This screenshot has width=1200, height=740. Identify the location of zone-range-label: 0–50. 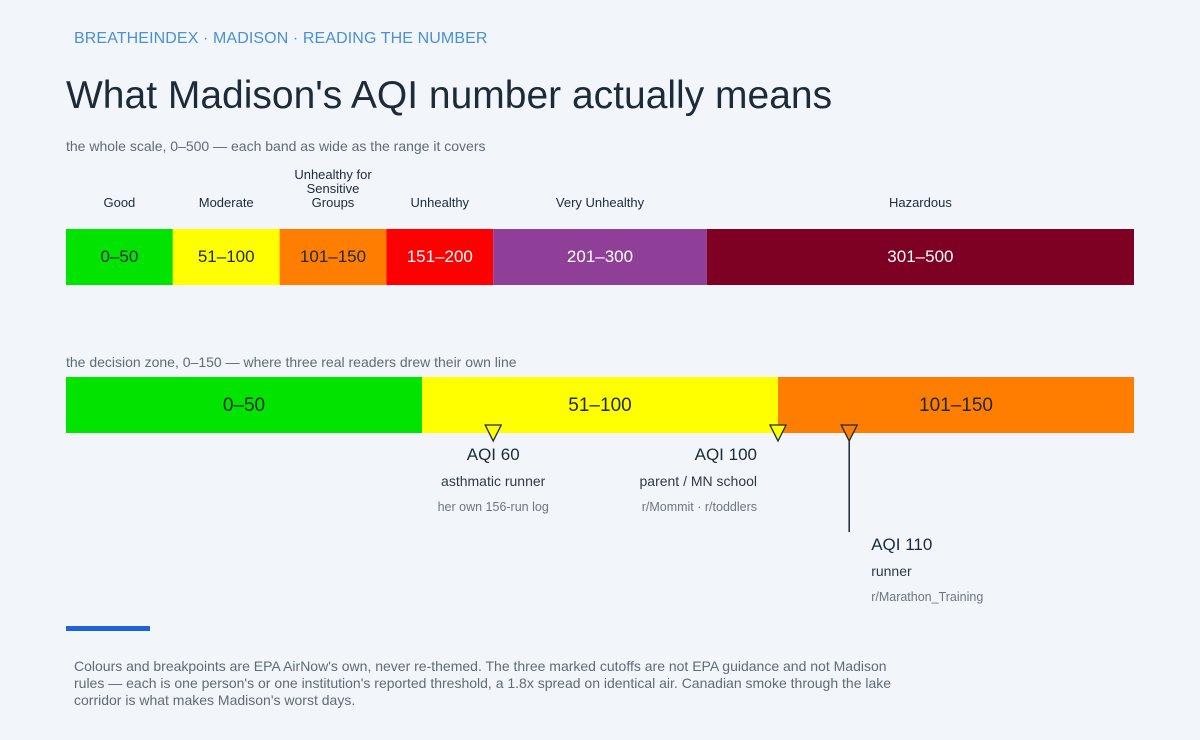
(244, 405).